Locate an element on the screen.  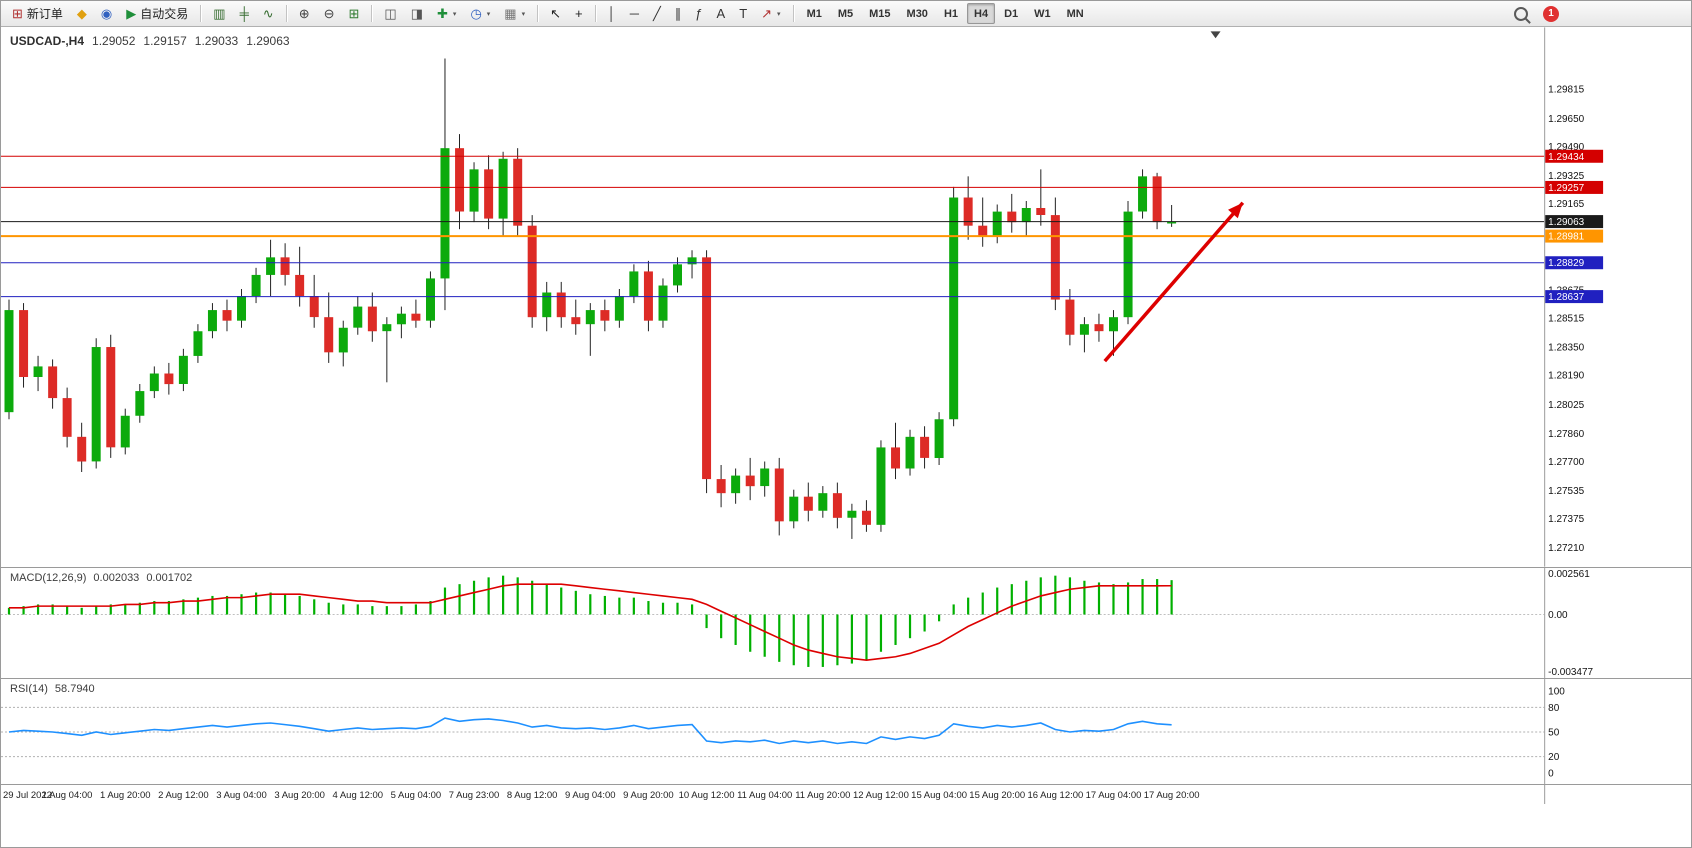
new-order-button: ⊞ 新订单 is located at coordinates (37, 13).